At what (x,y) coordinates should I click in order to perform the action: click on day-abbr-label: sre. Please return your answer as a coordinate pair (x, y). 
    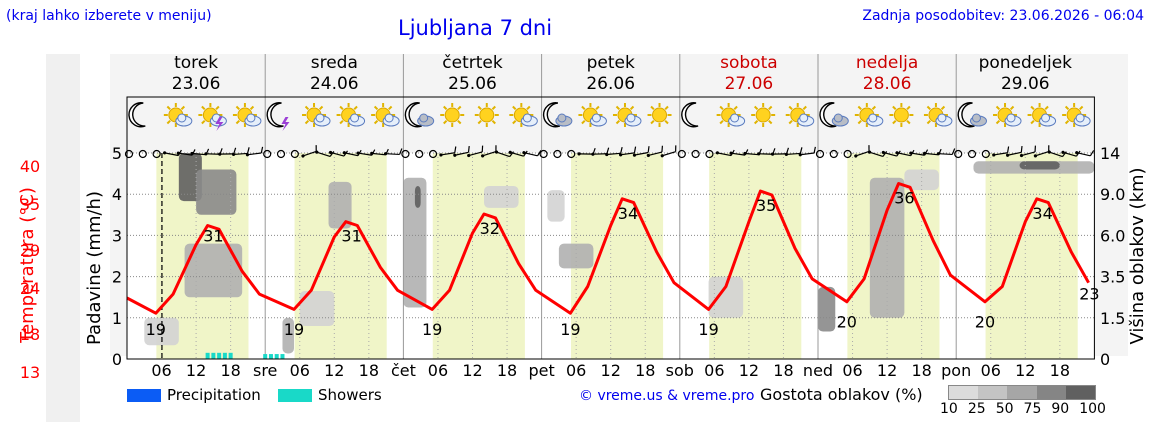
    Looking at the image, I should click on (265, 370).